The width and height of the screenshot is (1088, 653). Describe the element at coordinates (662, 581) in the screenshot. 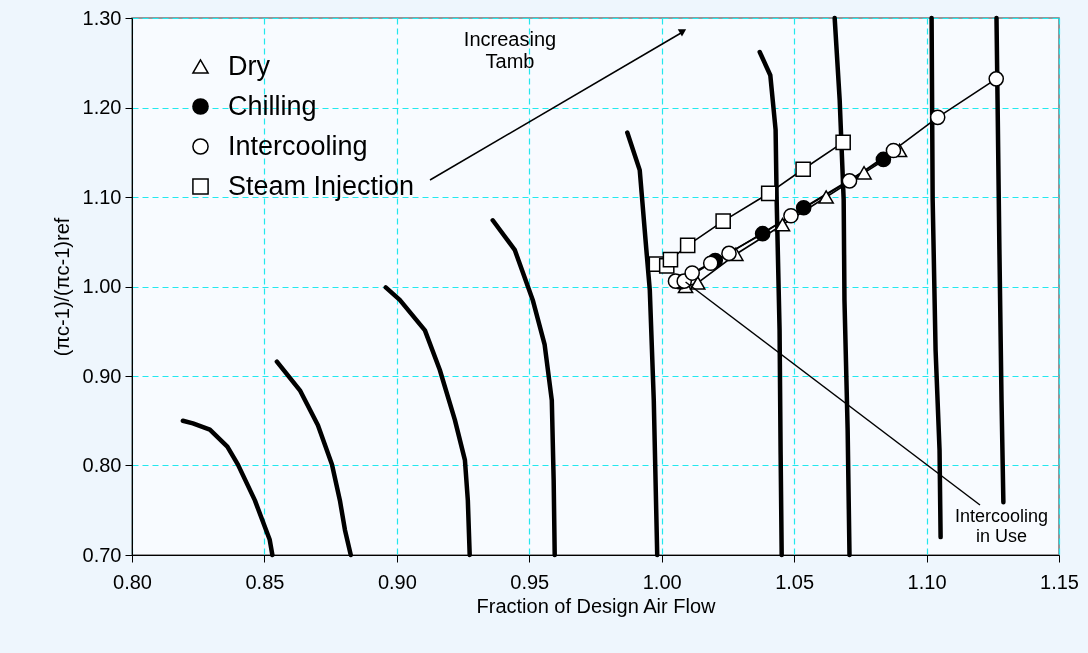

I see `x-tick-label: 1.00` at that location.